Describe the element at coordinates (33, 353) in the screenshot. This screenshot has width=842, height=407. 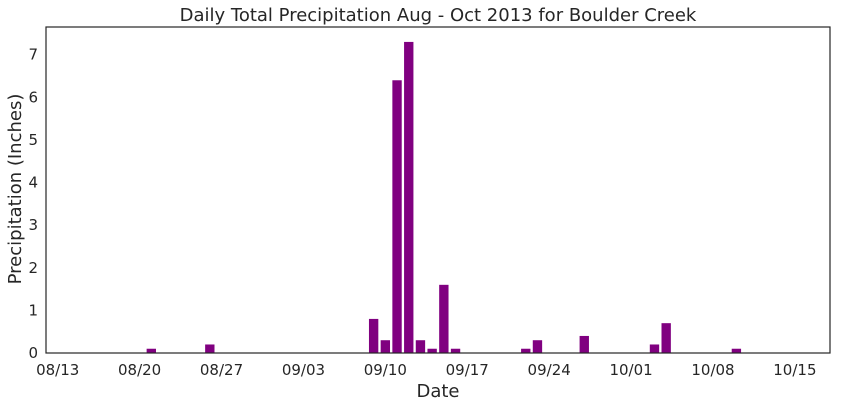
I see `y-tick-label: 0` at that location.